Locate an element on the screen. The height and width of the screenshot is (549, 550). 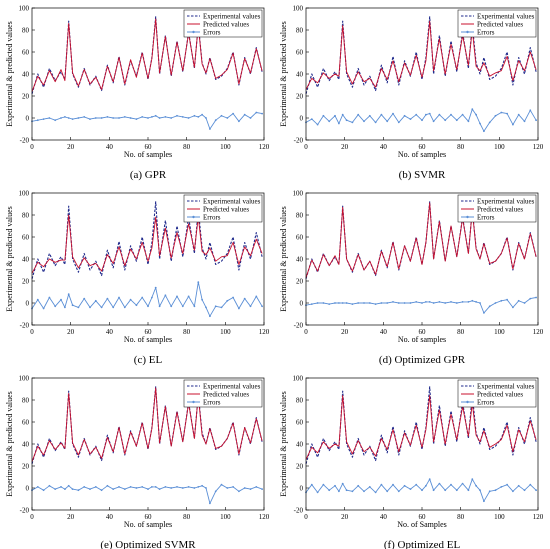
x-tick-label: 40 is located at coordinates (384, 517).